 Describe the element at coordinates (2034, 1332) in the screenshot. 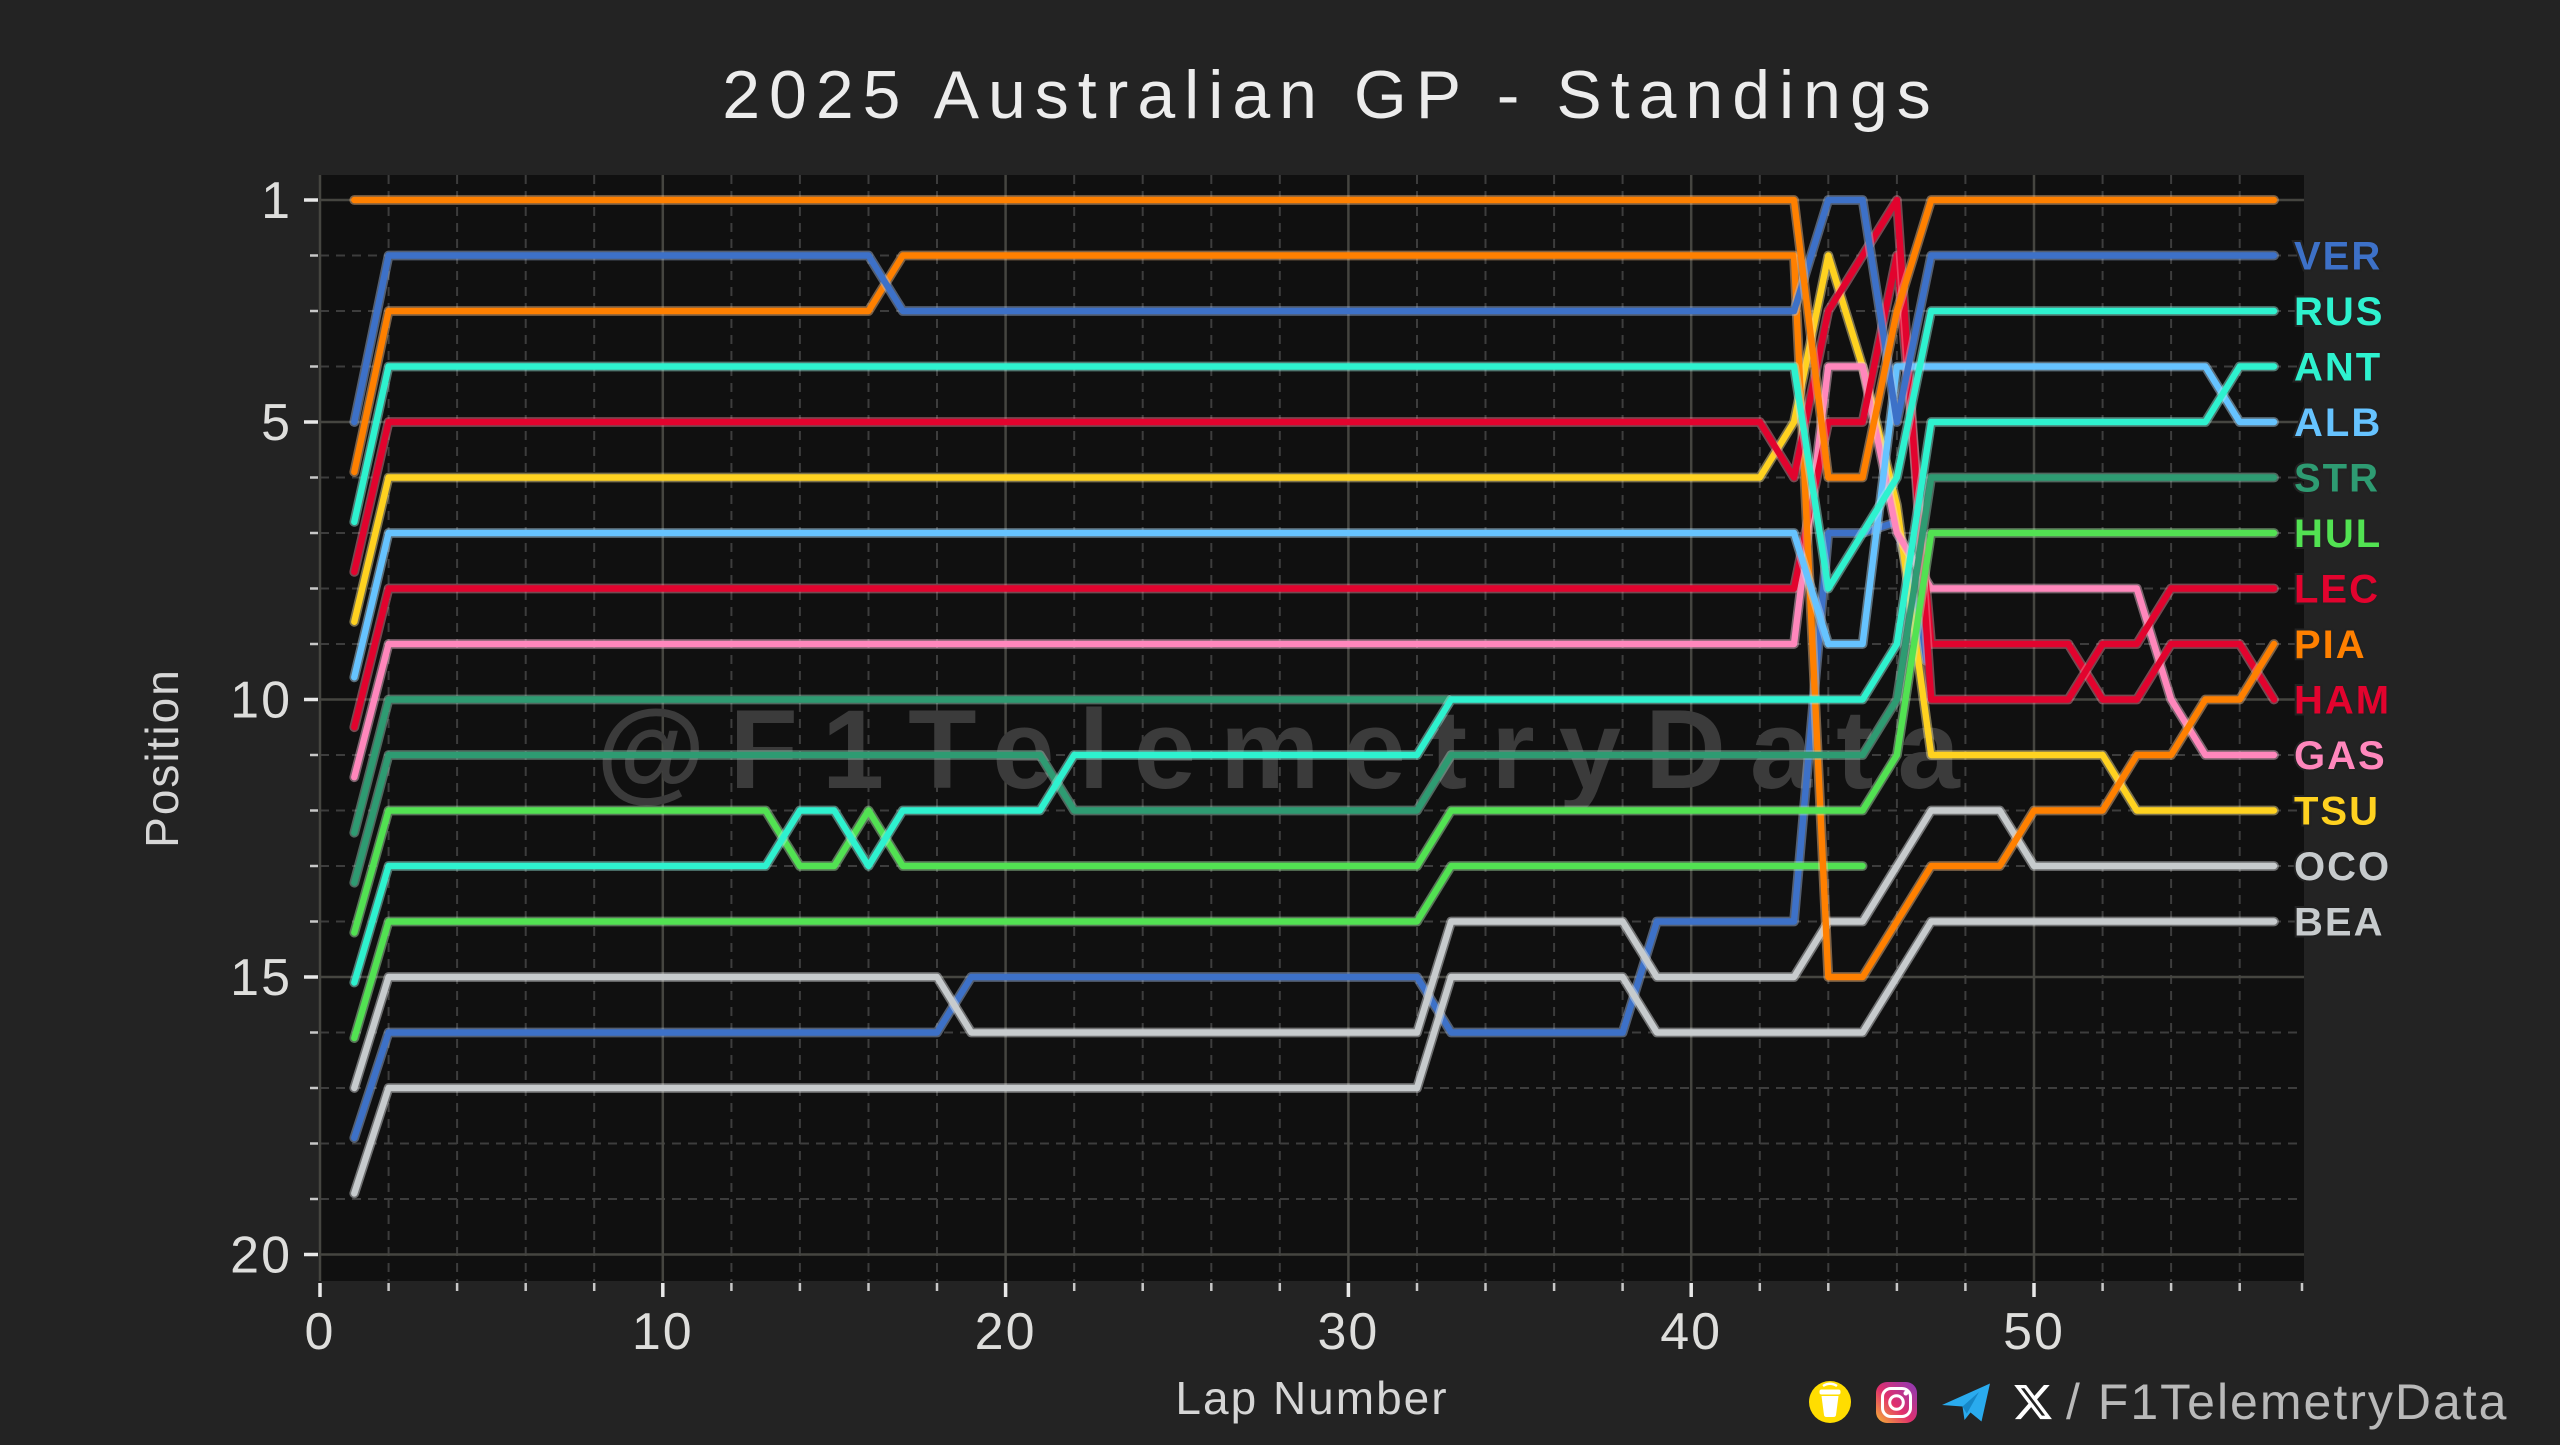

I see `svg-text: 50` at that location.